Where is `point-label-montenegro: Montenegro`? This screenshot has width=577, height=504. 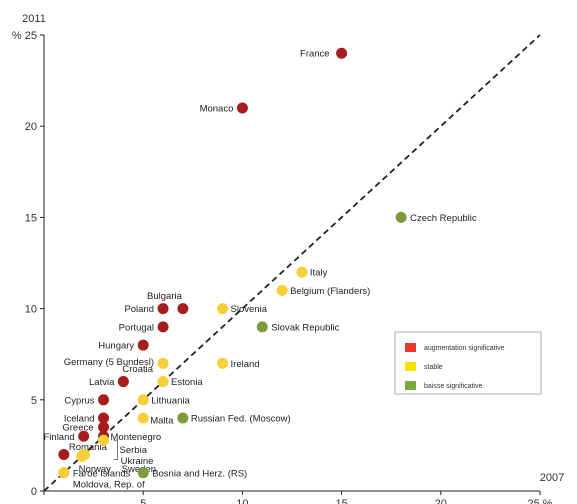
point-label-montenegro: Montenegro is located at coordinates (136, 437).